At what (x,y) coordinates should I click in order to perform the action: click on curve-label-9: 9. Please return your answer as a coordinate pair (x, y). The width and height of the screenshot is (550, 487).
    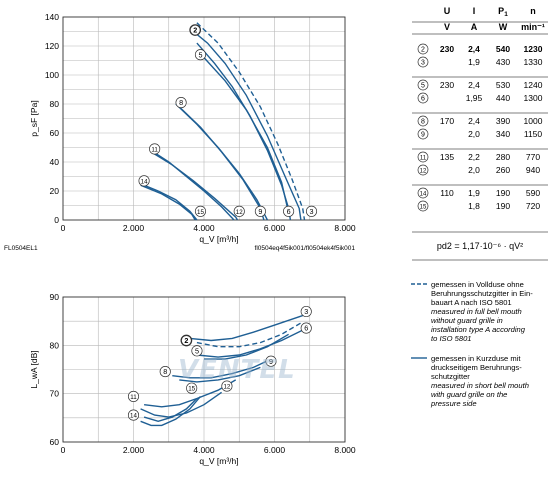
    Looking at the image, I should click on (260, 211).